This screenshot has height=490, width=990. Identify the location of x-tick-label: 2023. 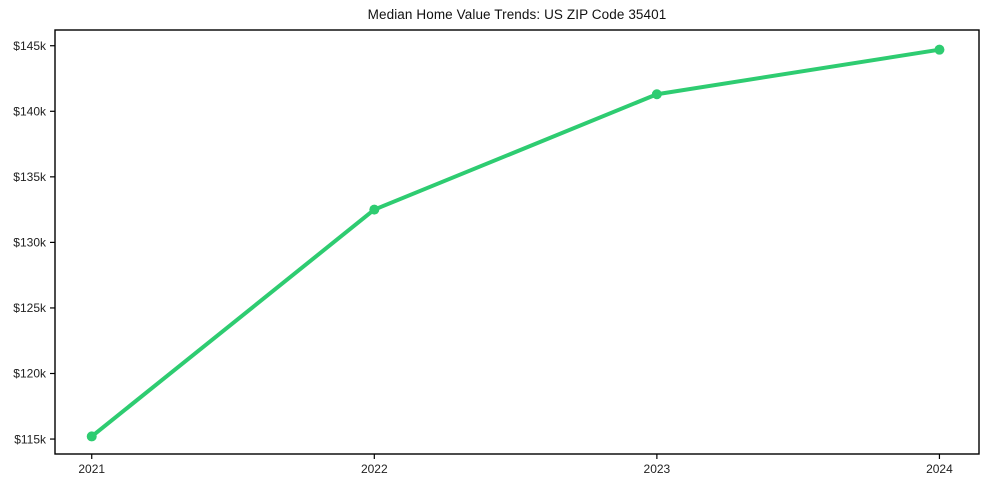
(657, 469).